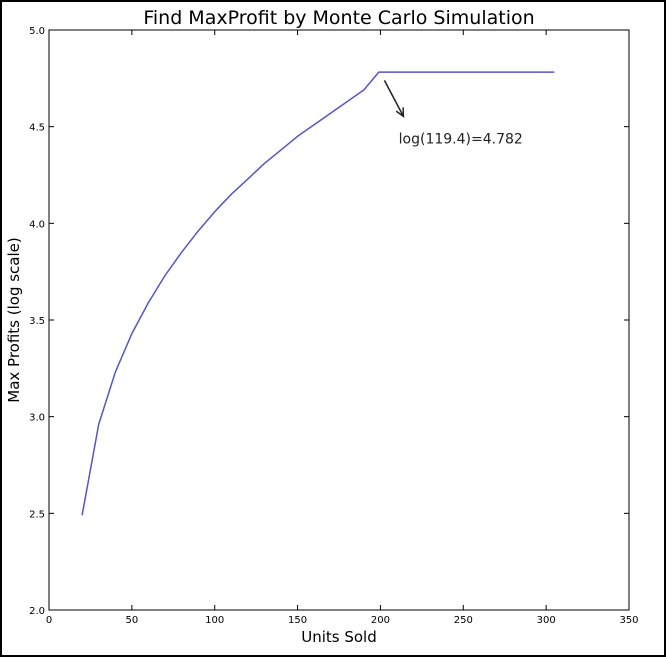 This screenshot has height=657, width=666. I want to click on x-tick-label: 350, so click(628, 620).